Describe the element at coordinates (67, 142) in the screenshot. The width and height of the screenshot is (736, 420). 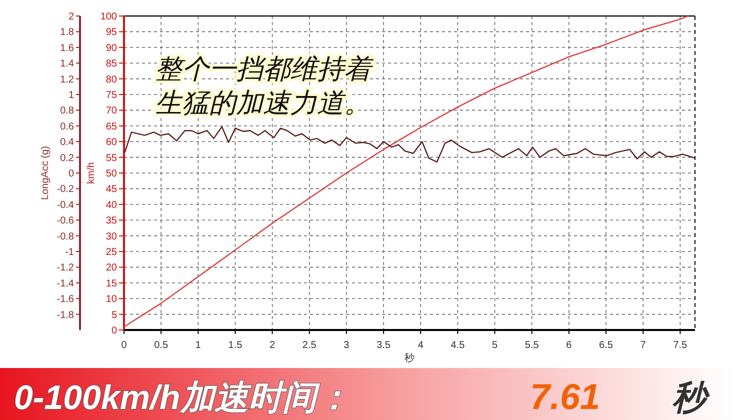
I see `y2-tick-label: 0.4` at that location.